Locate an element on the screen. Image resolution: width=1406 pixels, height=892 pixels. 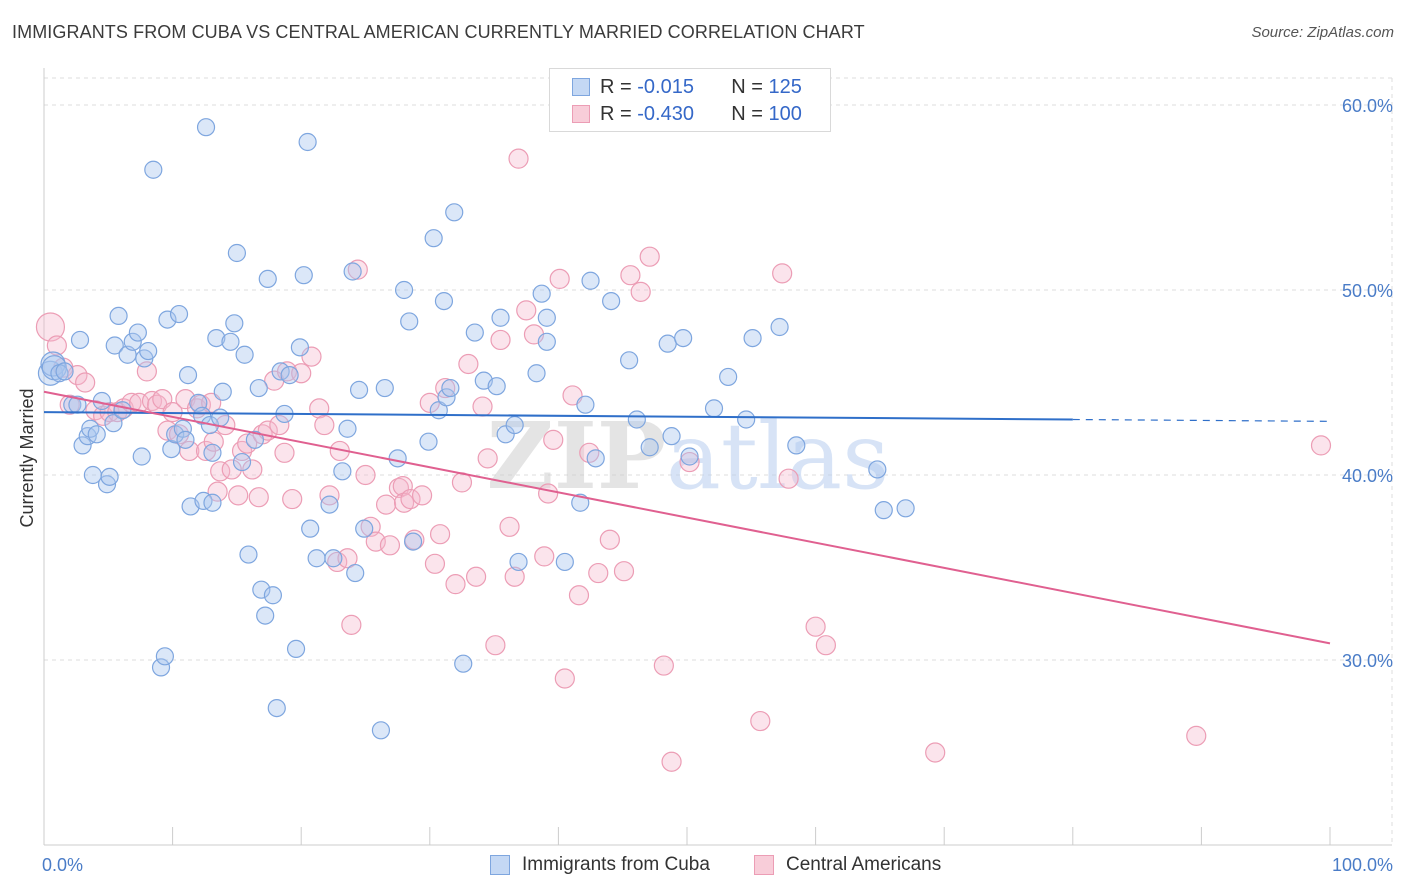
y-tick-labels: 30.0% 40.0% 50.0% 60.0% is located at coordinates (1367, 383).